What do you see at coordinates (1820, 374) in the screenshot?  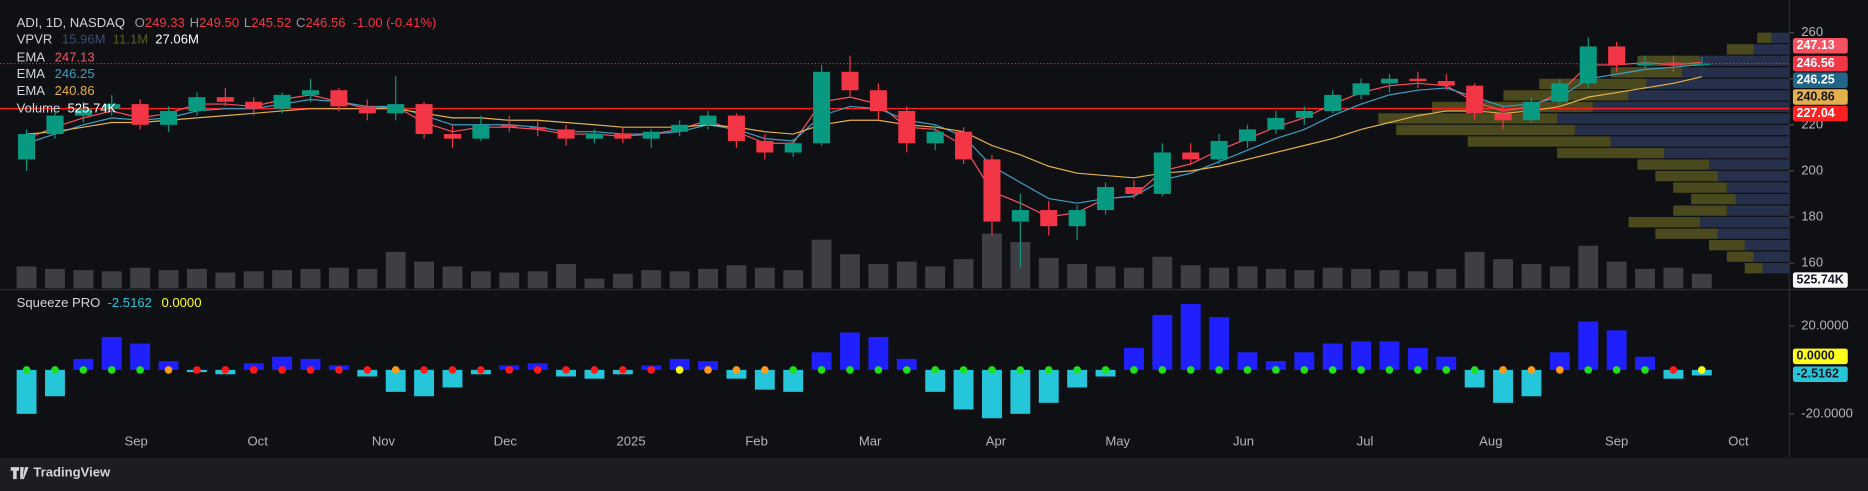 I see `squeeze-badge-bg` at bounding box center [1820, 374].